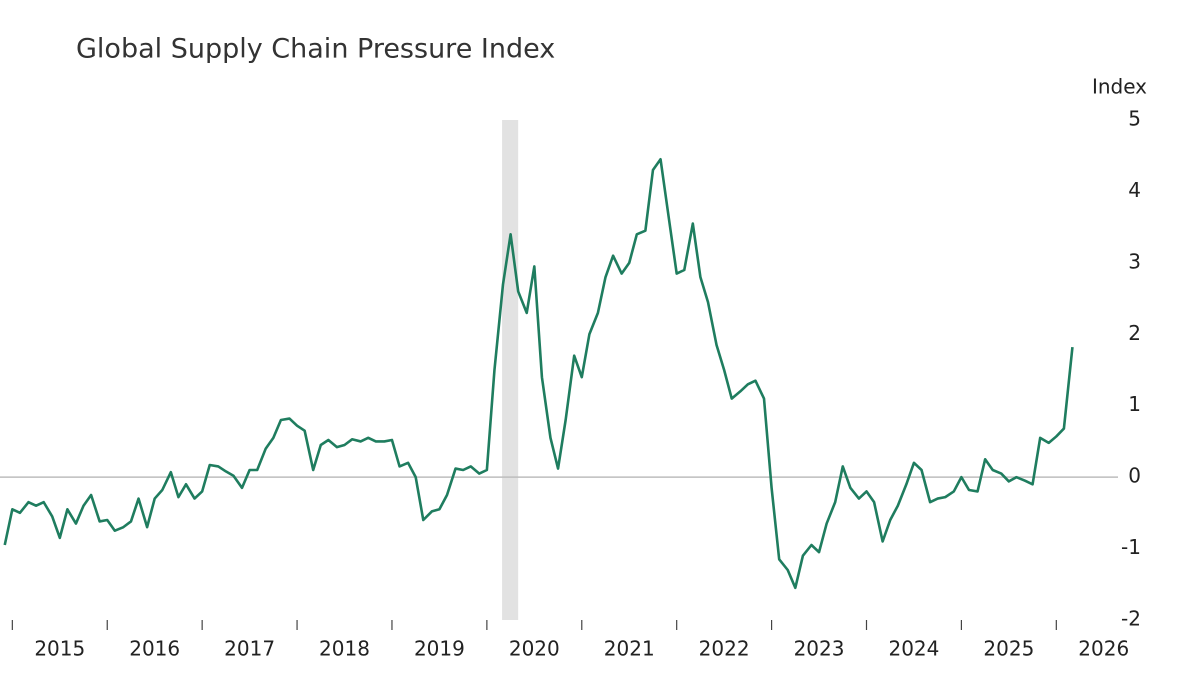 Image resolution: width=1200 pixels, height=694 pixels. Describe the element at coordinates (724, 649) in the screenshot. I see `x-tick-label: 2022` at that location.